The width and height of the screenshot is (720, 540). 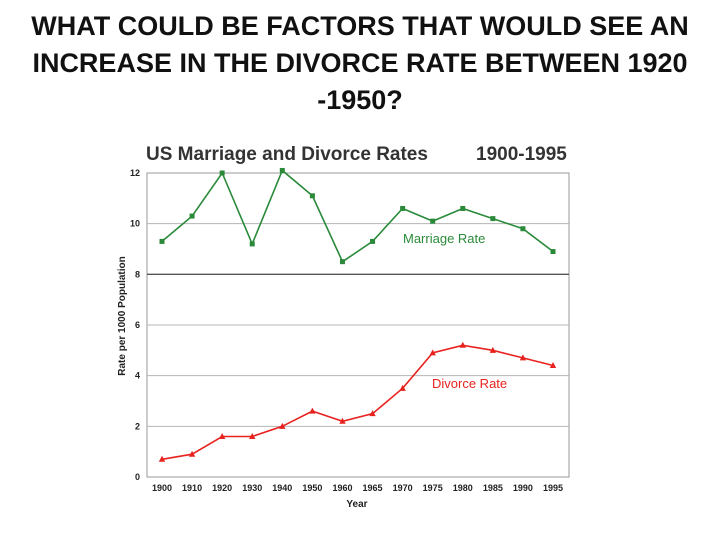 I want to click on x-axis-label: Year, so click(x=356, y=504).